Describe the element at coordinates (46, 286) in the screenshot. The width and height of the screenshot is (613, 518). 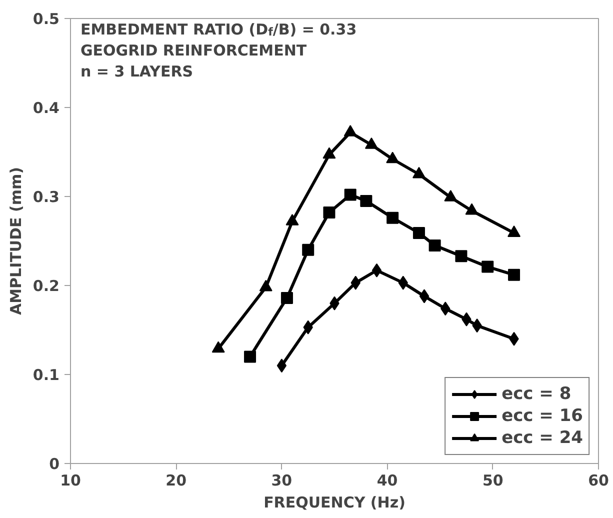
I see `y-tick-label: 0.2` at that location.